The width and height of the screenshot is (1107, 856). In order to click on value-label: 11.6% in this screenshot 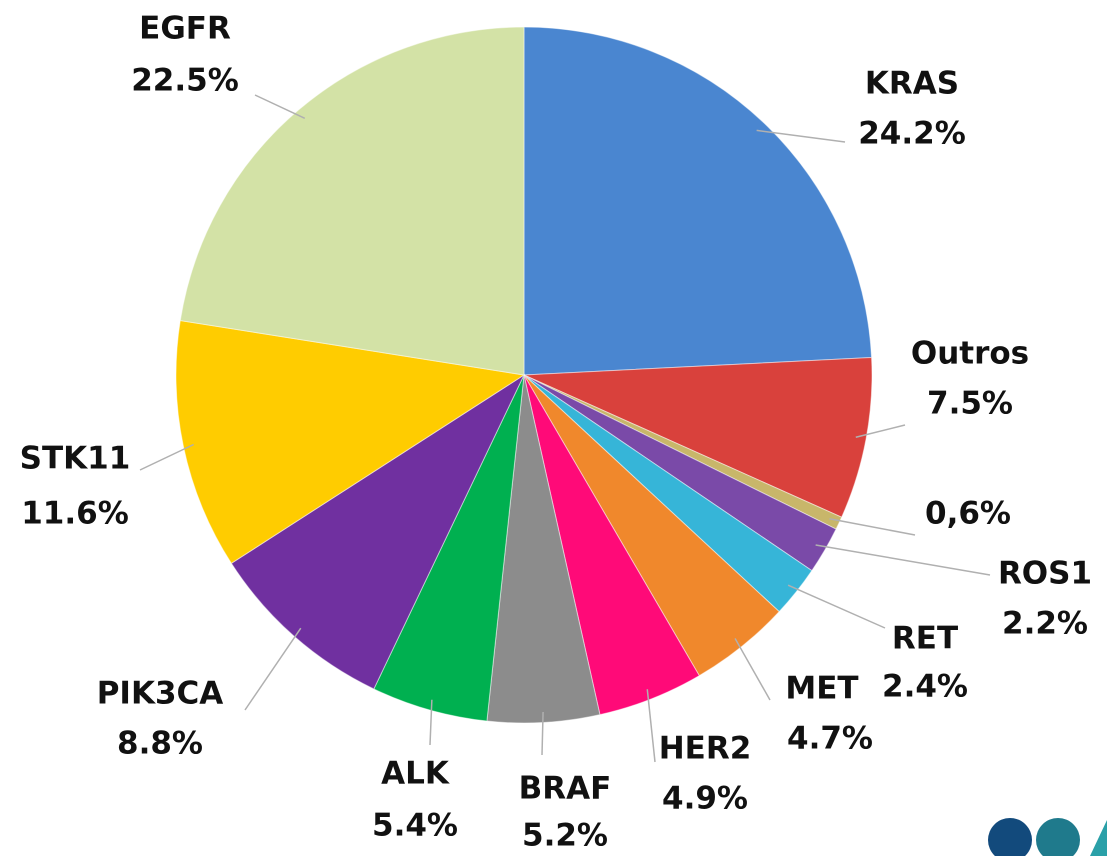, I will do `click(75, 514)`.